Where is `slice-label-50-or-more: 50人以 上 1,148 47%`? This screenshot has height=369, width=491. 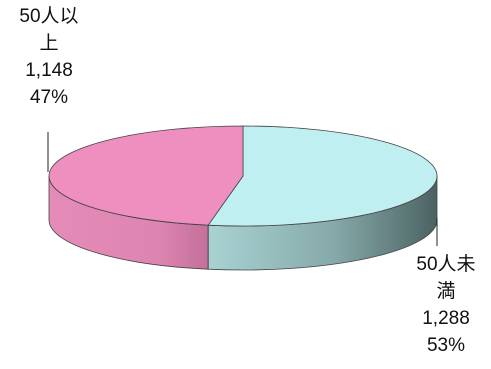
slice-label-50-or-more: 50人以 上 1,148 47% is located at coordinates (49, 57).